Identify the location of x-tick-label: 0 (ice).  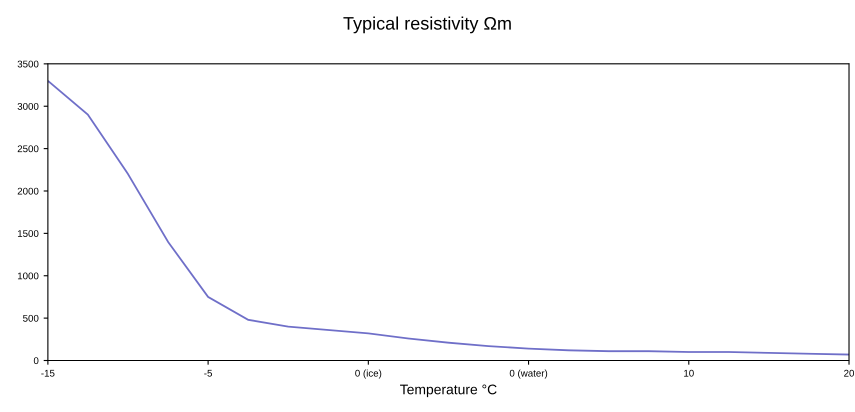
(368, 374).